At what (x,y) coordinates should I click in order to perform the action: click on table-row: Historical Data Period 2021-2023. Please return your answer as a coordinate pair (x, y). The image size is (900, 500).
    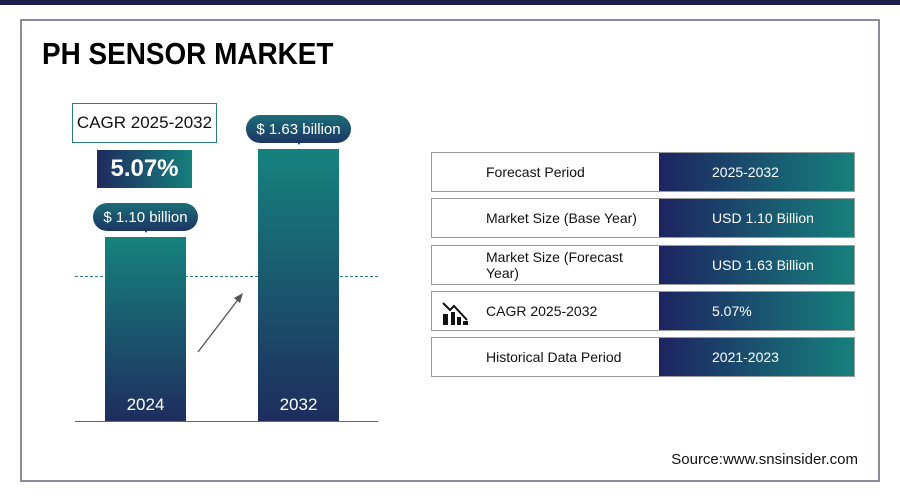
    Looking at the image, I should click on (643, 357).